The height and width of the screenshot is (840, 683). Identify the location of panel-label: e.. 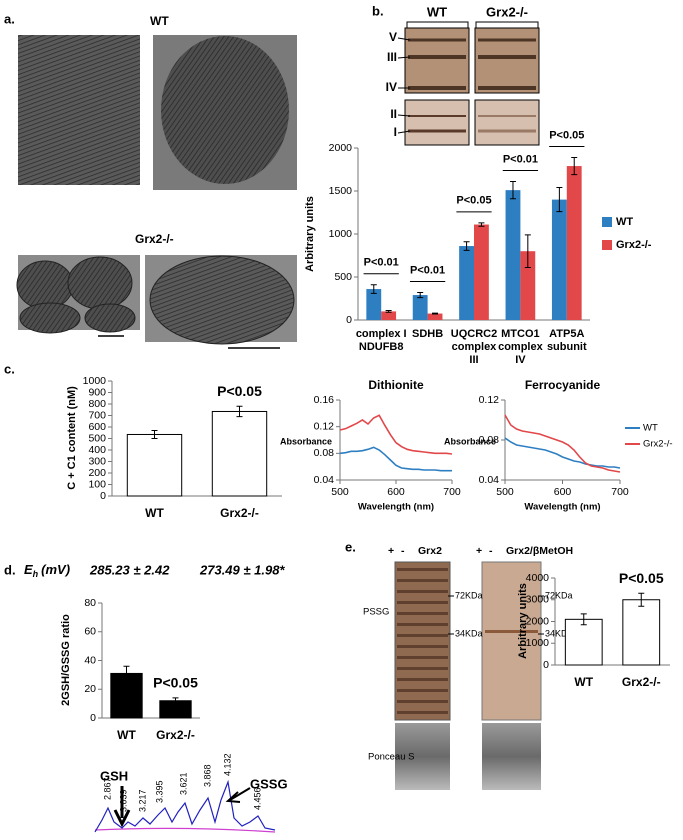
(350, 546).